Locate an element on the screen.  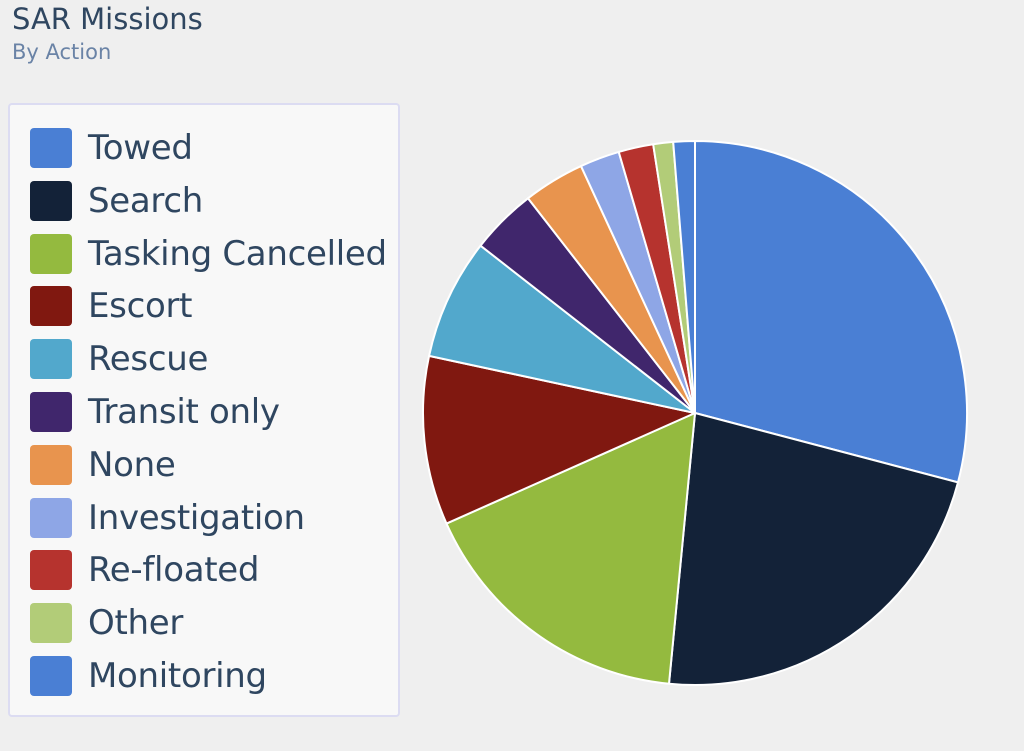
legend-label: Other is located at coordinates (136, 623).